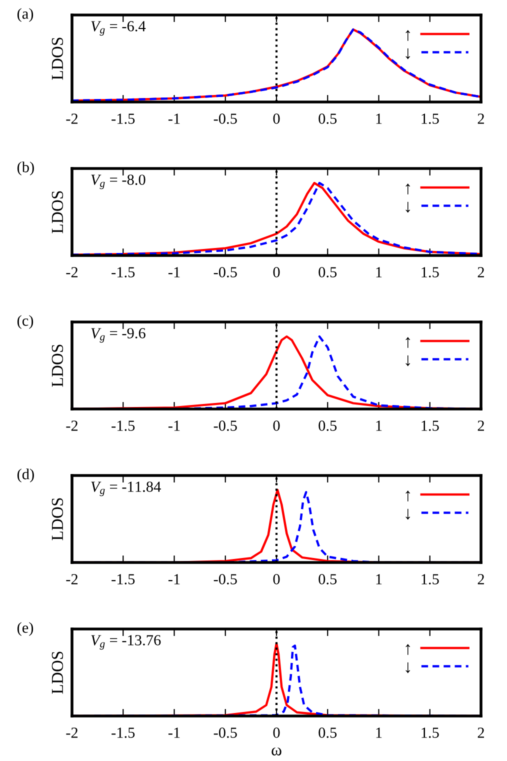 The image size is (507, 761). I want to click on annotation: V$_{g}$ = -13.76, so click(126, 642).